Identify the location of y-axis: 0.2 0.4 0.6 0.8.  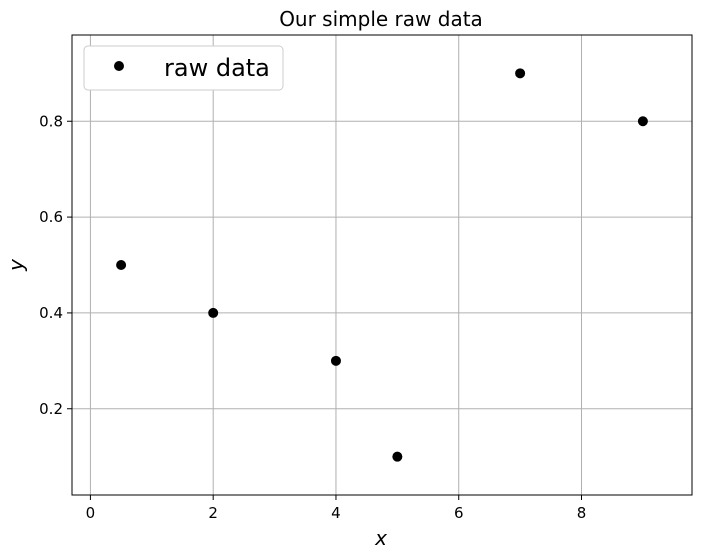
(55, 265).